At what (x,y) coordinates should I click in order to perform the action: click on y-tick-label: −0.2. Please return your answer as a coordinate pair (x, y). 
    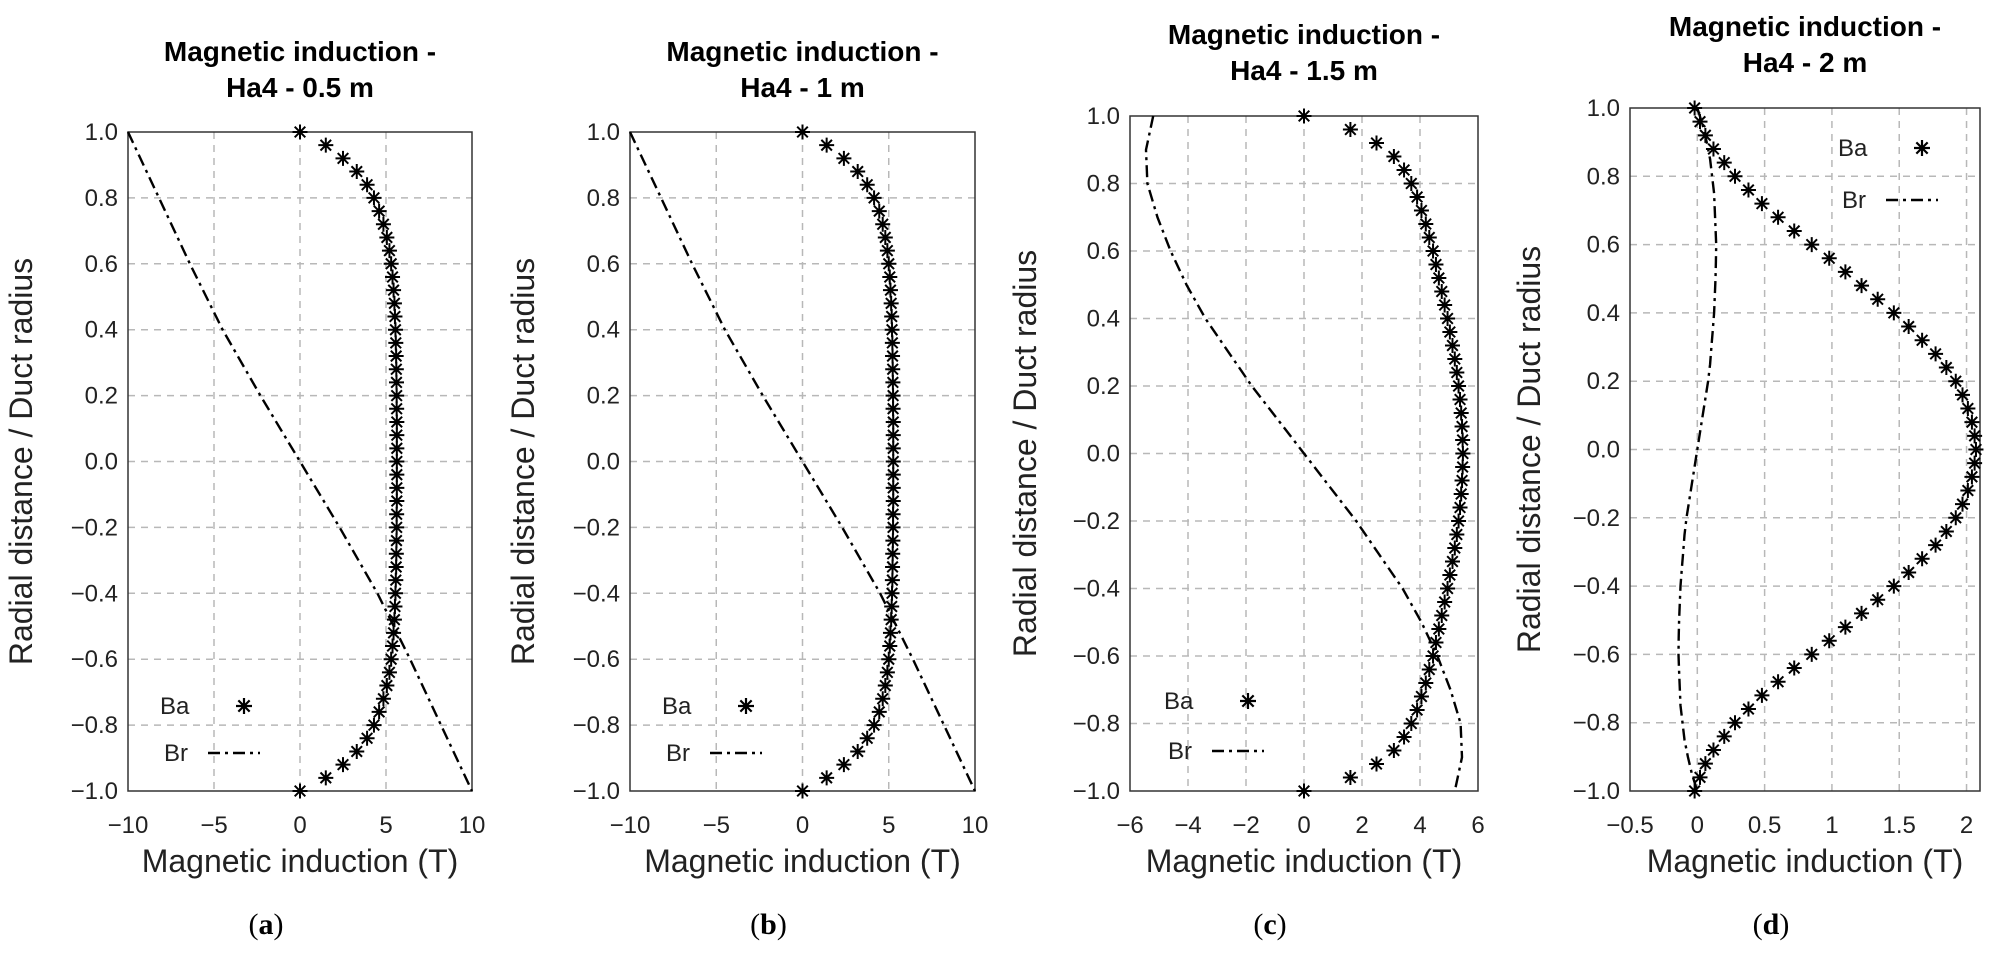
    Looking at the image, I should click on (596, 527).